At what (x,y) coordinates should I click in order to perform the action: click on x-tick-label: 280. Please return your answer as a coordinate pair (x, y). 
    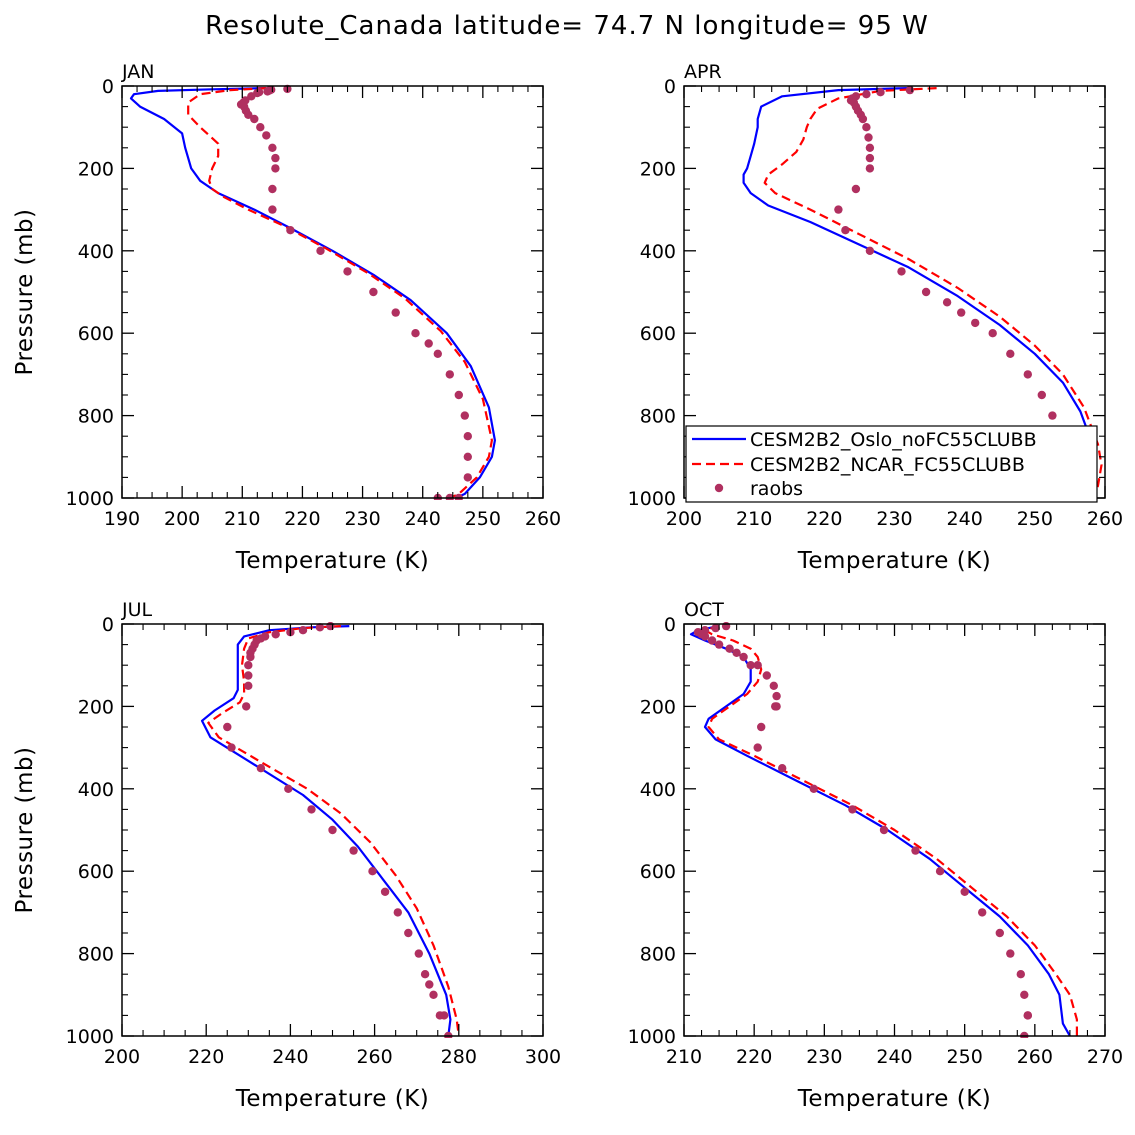
    Looking at the image, I should click on (459, 1057).